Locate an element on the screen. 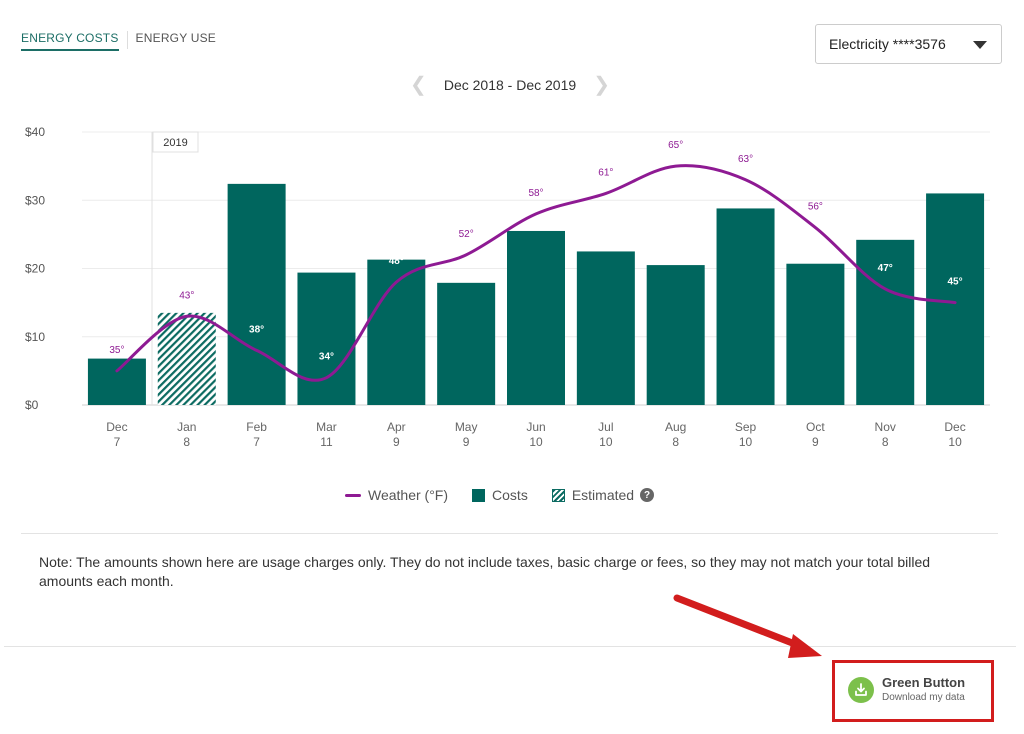 The height and width of the screenshot is (734, 1024). legend-weather-swatch is located at coordinates (353, 495).